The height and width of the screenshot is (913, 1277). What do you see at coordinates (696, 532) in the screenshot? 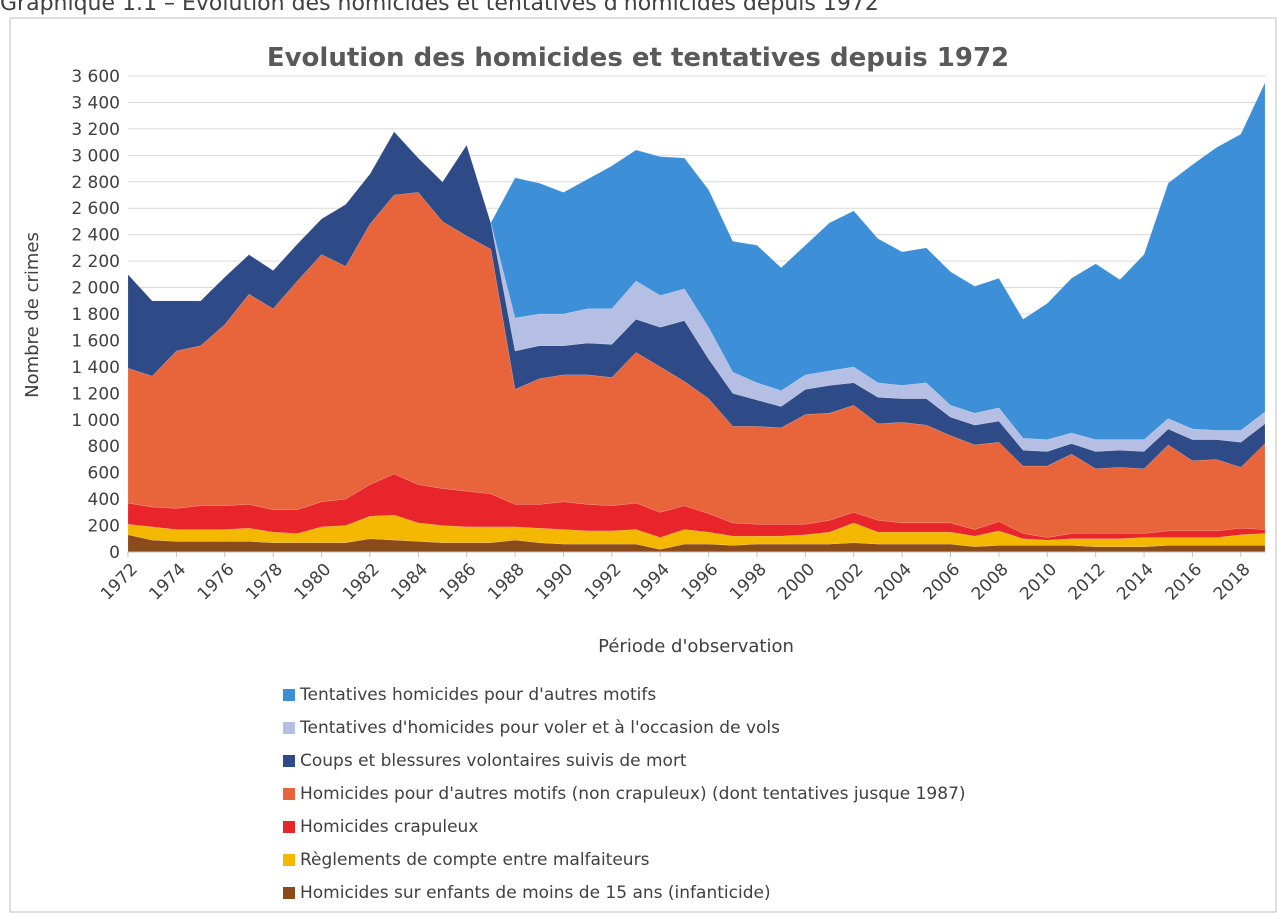
I see `area` at bounding box center [696, 532].